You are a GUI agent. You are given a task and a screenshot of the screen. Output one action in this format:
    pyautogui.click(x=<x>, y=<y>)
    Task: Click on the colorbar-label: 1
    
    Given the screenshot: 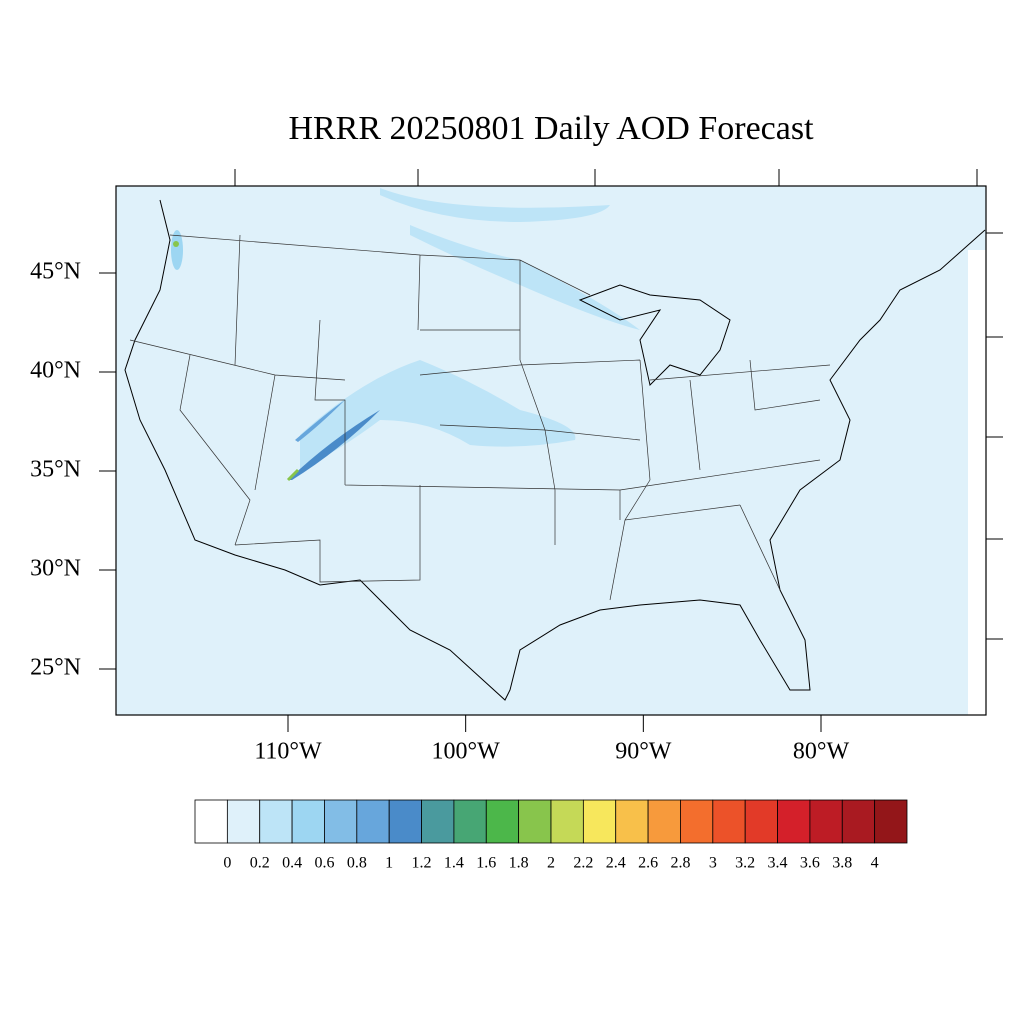 What is the action you would take?
    pyautogui.click(x=389, y=863)
    